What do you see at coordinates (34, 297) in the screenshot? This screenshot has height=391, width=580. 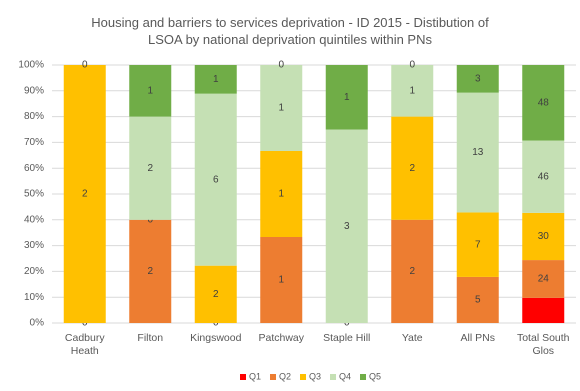 I see `y-tick-label: 10%` at bounding box center [34, 297].